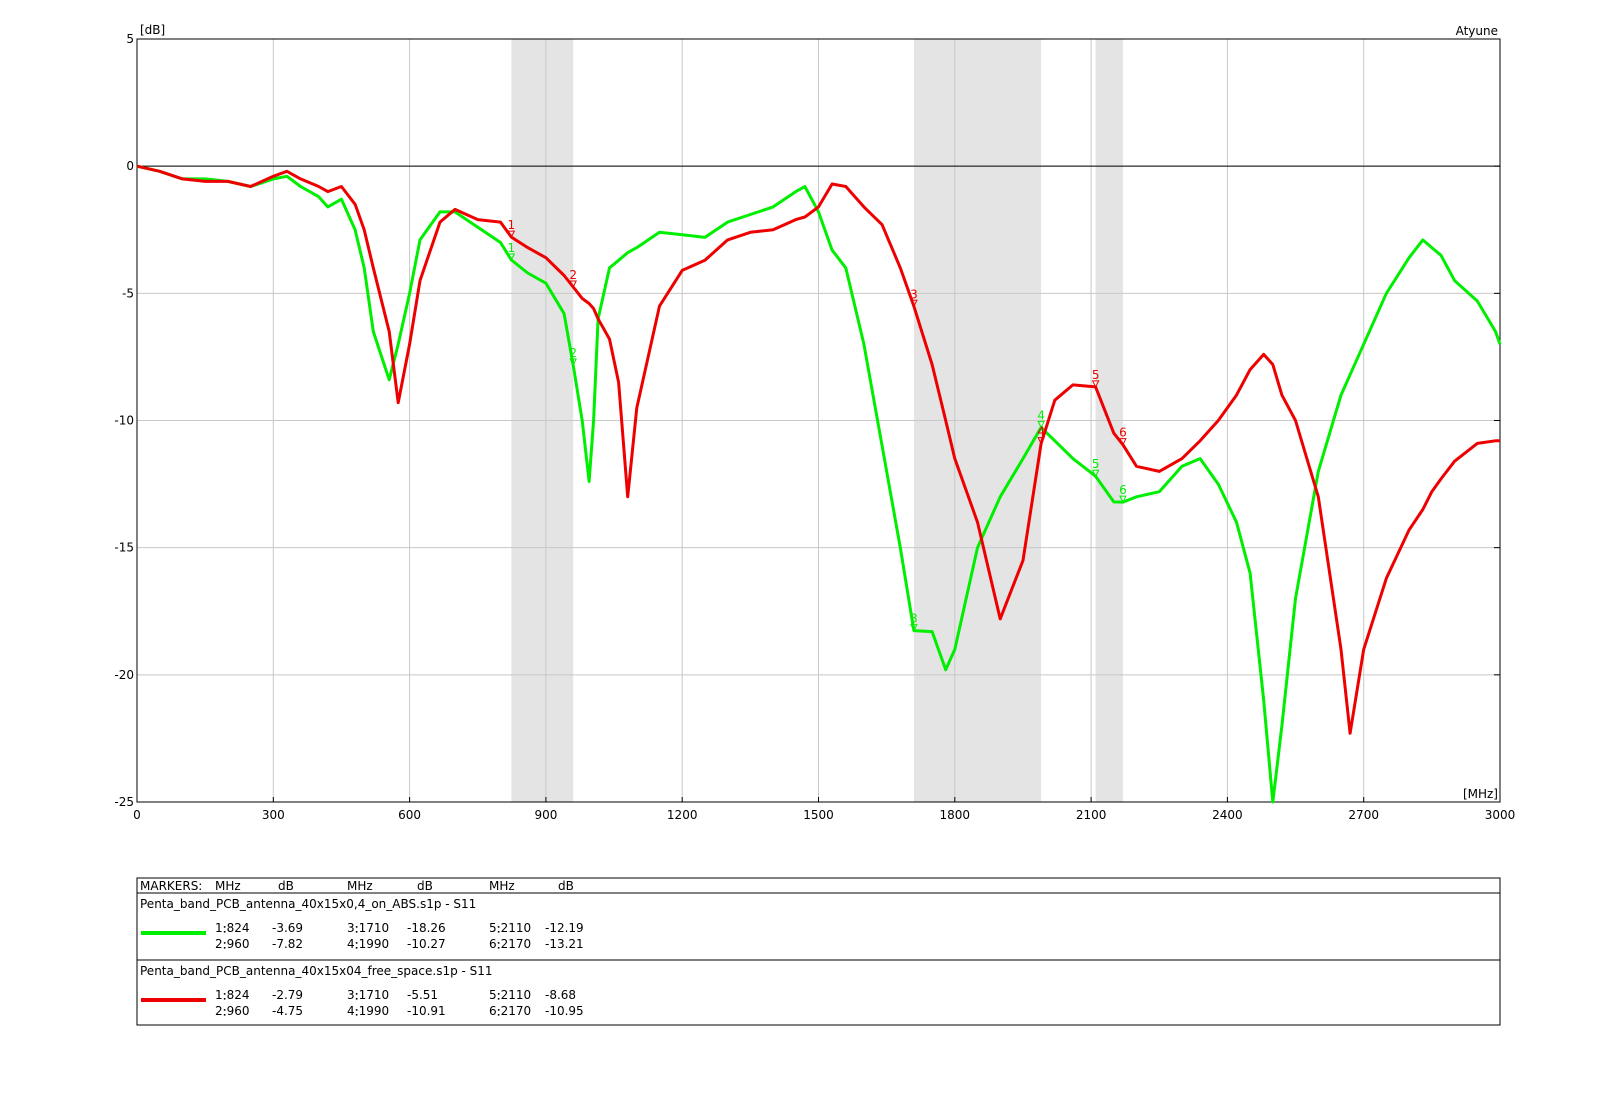 The width and height of the screenshot is (1598, 1103). Describe the element at coordinates (286, 886) in the screenshot. I see `table-header: dB` at that location.